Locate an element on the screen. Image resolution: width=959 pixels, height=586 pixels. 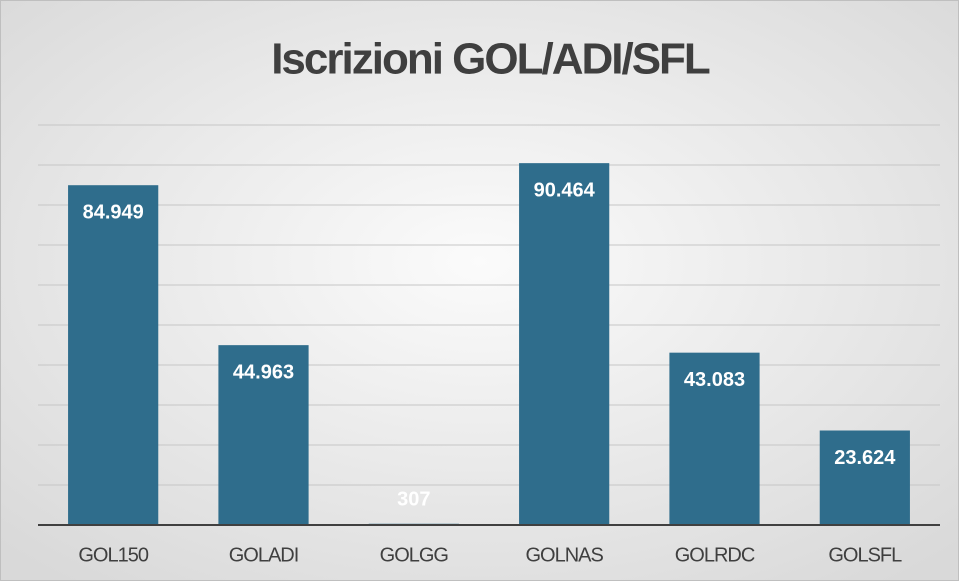
data-label: 43.083 is located at coordinates (714, 380).